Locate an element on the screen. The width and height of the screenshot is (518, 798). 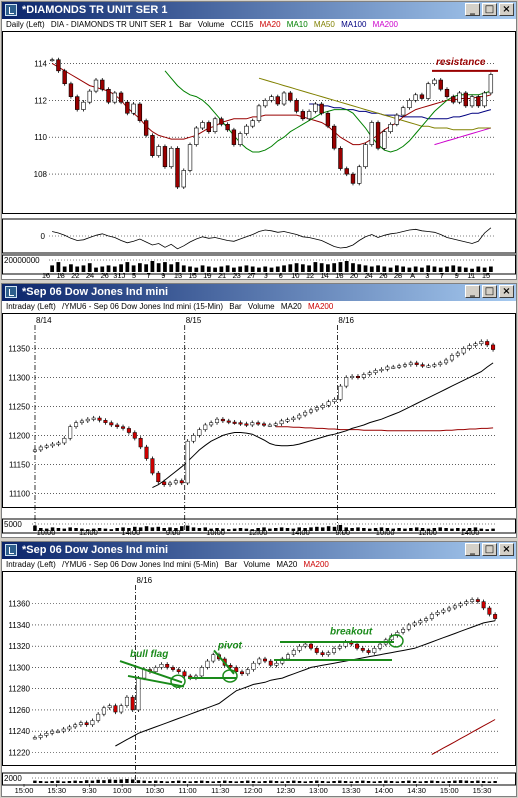
window-titlebar: *DIAMONDS TR UNIT SER 1 _ □ × is located at coordinates (259, 10).